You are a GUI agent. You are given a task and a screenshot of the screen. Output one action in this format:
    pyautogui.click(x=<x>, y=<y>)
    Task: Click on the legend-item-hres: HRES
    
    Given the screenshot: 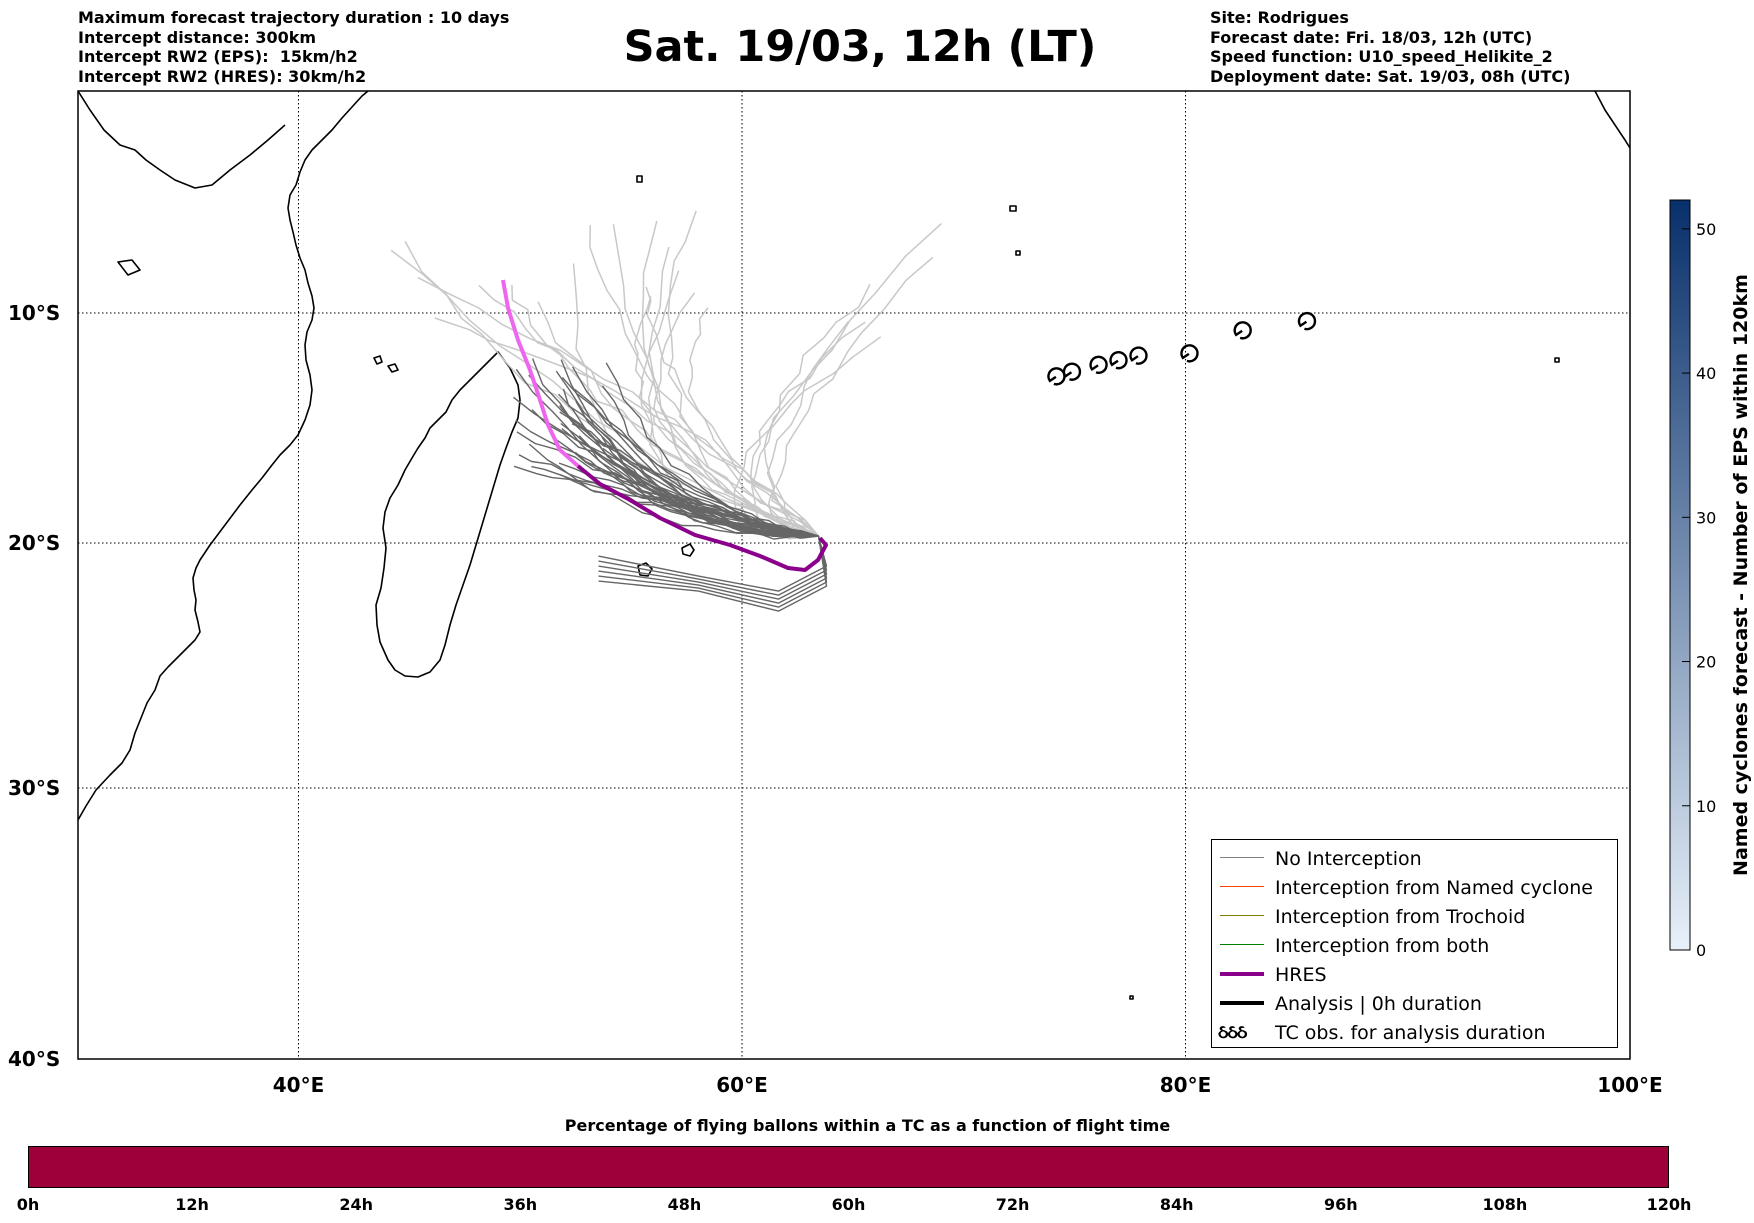 What is the action you would take?
    pyautogui.click(x=1414, y=974)
    